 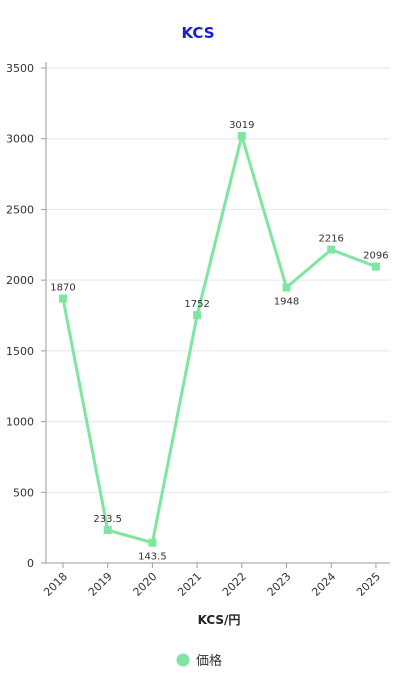 I want to click on y-tick-label: 0, so click(x=30, y=563).